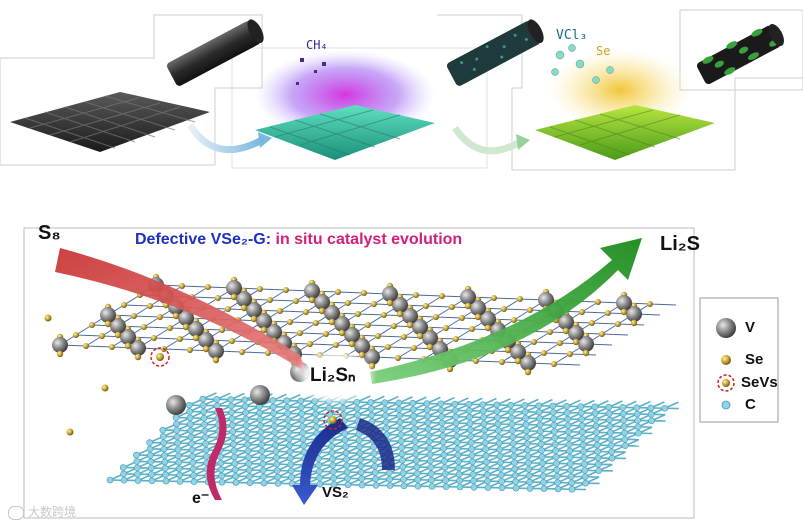 Image resolution: width=803 pixels, height=527 pixels. What do you see at coordinates (367, 239) in the screenshot?
I see `title-part2: in situ catalyst evolution` at bounding box center [367, 239].